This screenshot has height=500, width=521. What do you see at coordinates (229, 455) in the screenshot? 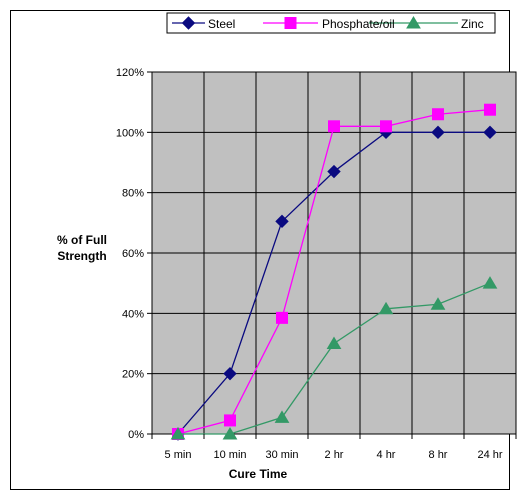
I see `x-tick-label: 10 min` at bounding box center [229, 455].